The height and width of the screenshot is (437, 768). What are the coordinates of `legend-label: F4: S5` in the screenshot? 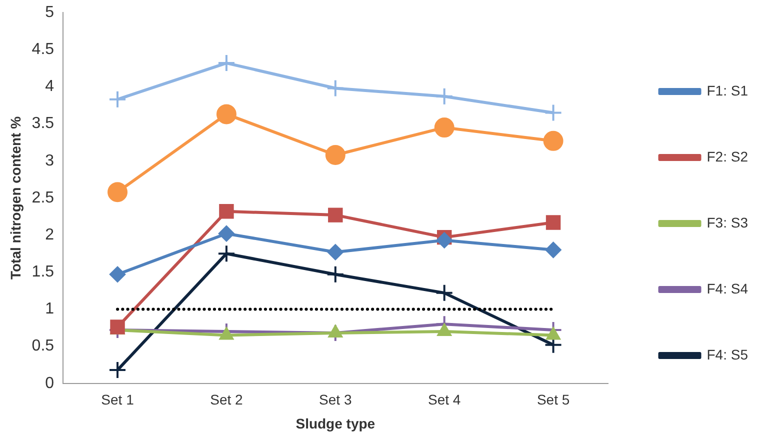 It's located at (727, 354).